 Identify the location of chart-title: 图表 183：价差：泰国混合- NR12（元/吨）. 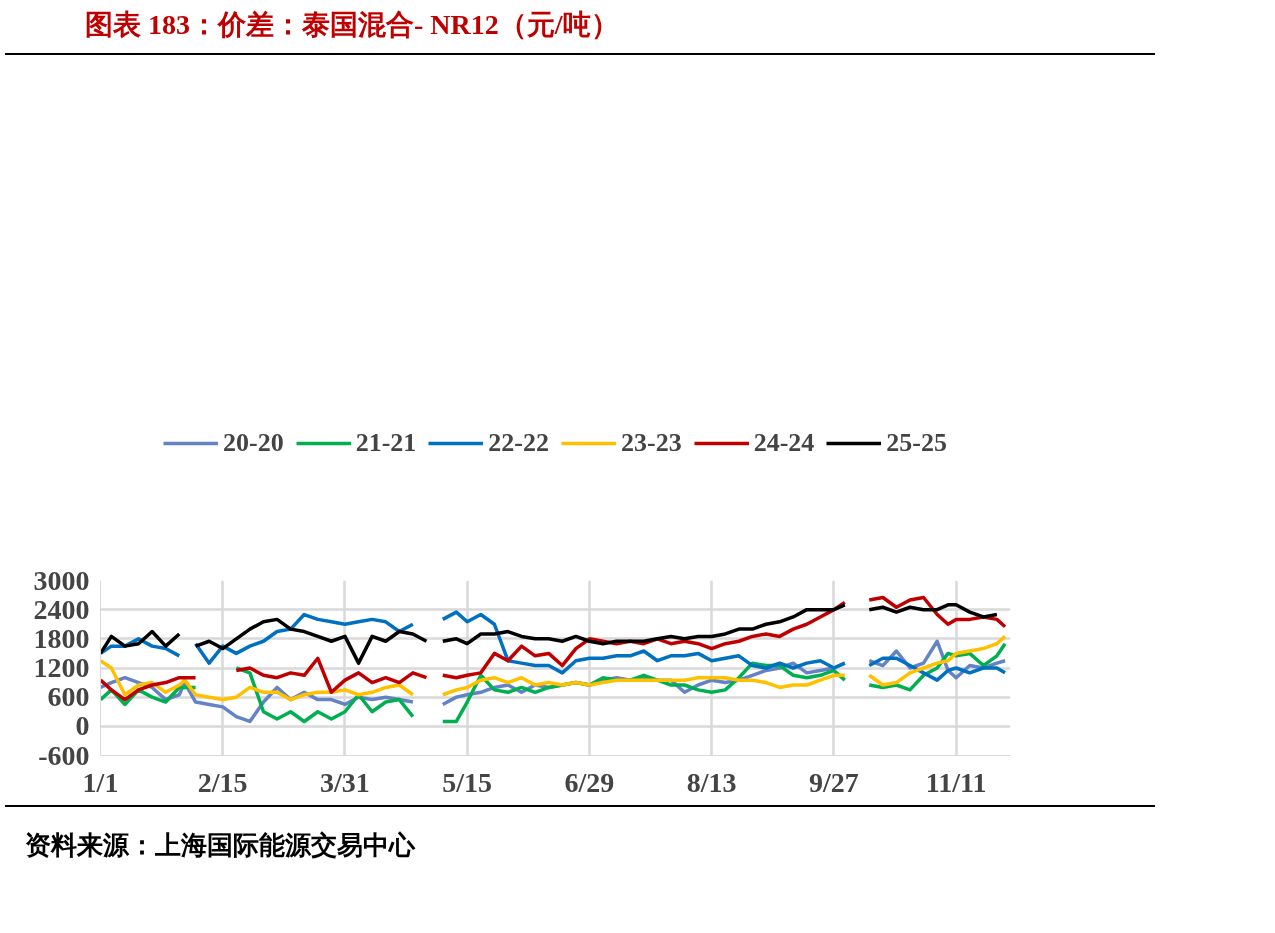
(352, 25).